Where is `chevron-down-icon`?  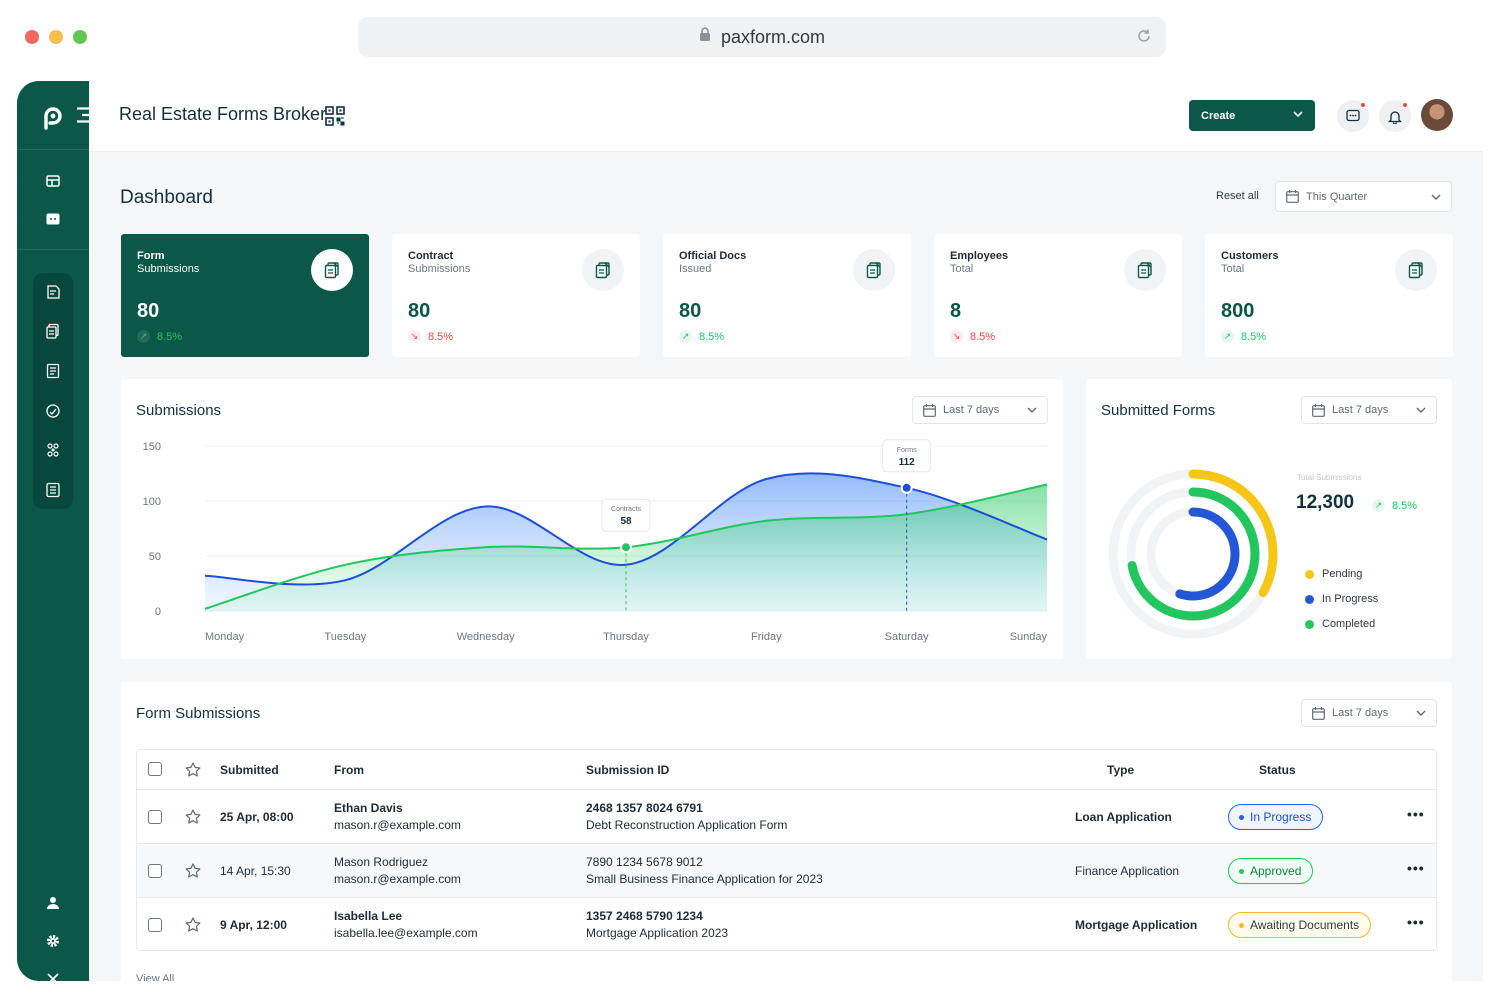
chevron-down-icon is located at coordinates (1032, 410).